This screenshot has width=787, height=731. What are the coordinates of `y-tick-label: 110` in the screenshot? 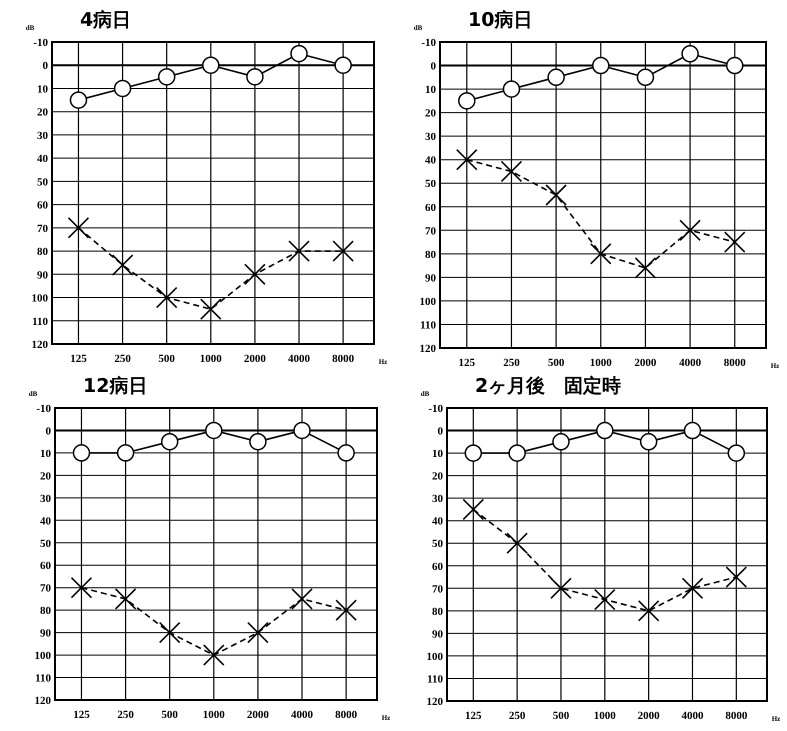 It's located at (40, 322).